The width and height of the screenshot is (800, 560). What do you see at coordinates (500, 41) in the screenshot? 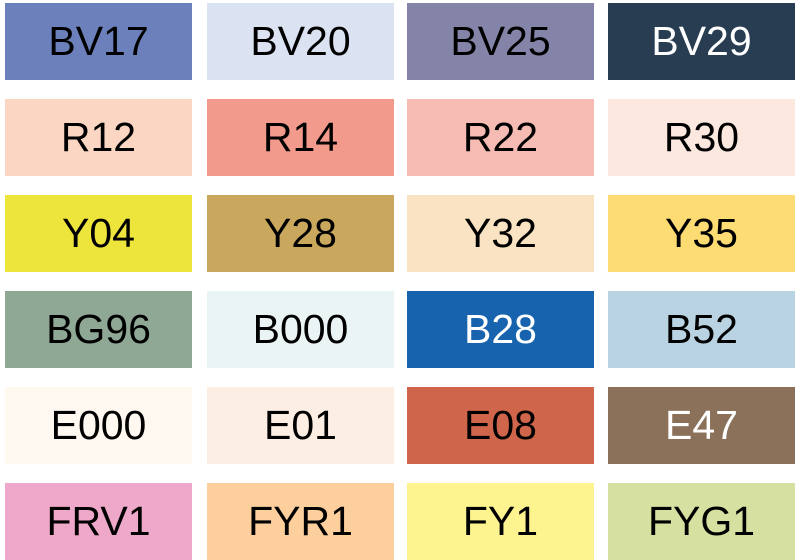
I see `color-swatch-bv25: BV25` at bounding box center [500, 41].